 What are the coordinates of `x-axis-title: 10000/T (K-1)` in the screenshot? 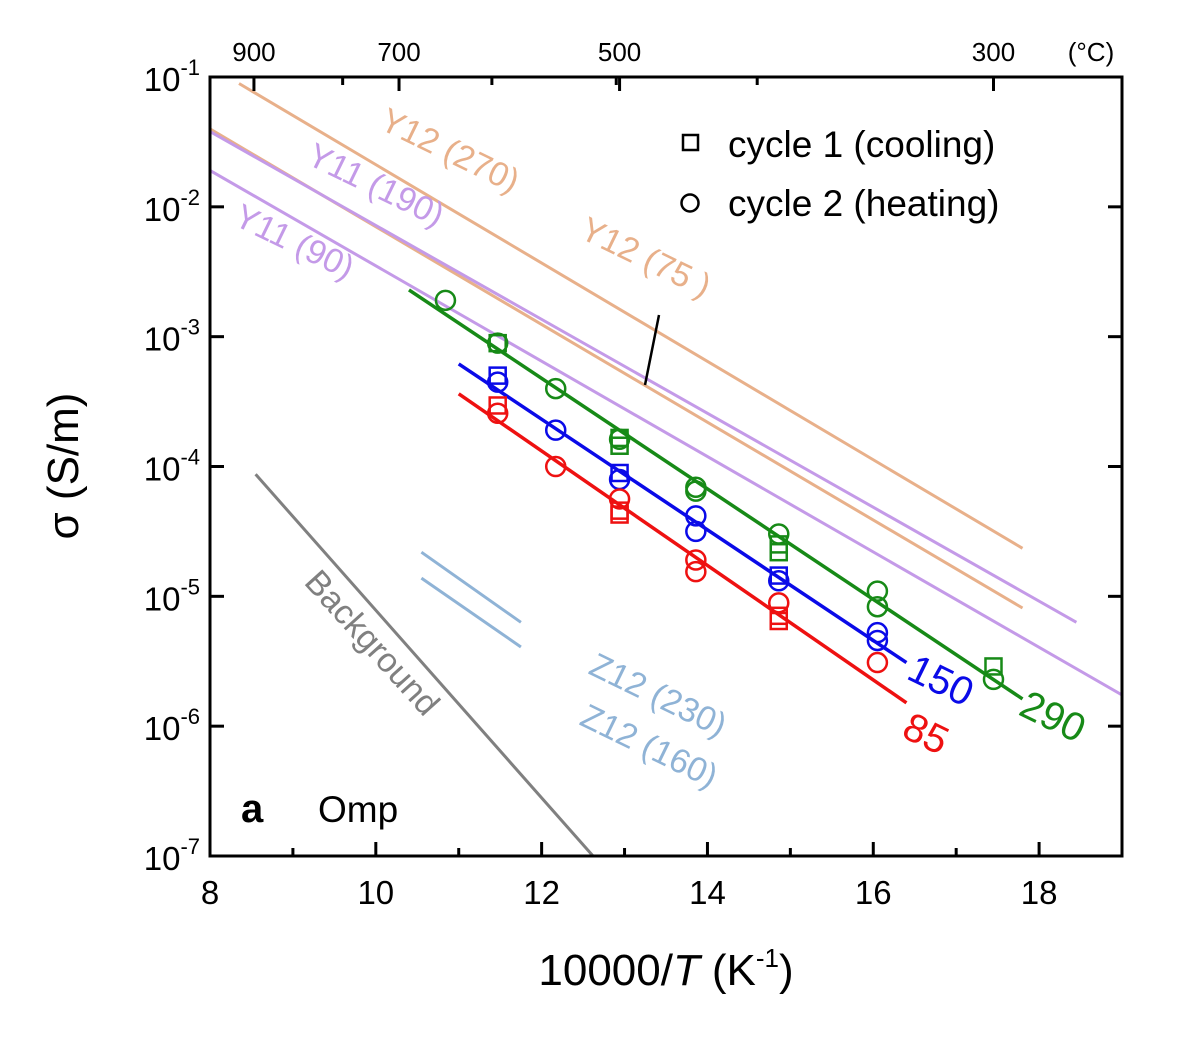 It's located at (665, 969).